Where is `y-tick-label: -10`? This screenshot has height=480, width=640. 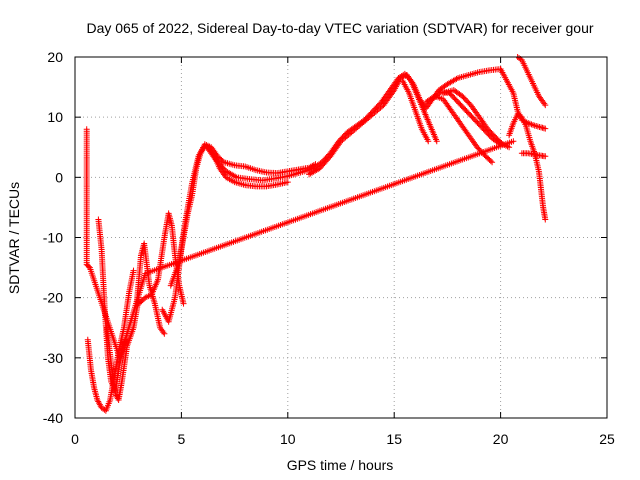 y-tick-label: -10 is located at coordinates (53, 238).